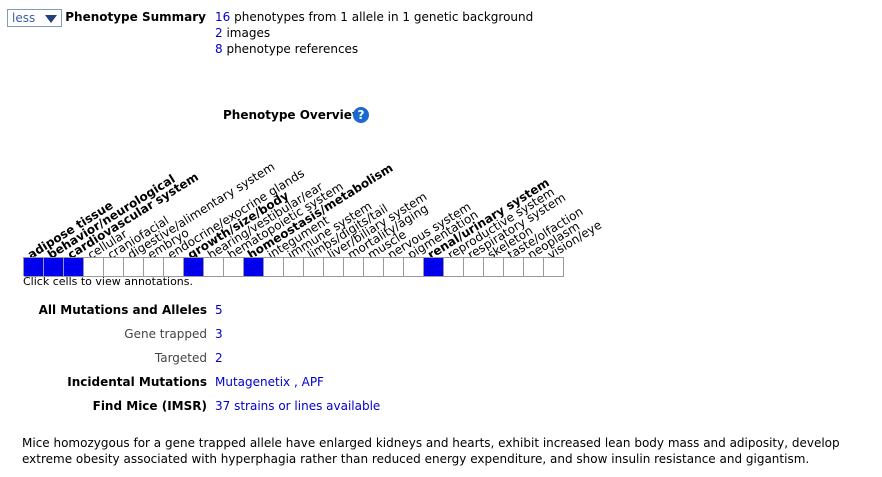 Image resolution: width=882 pixels, height=477 pixels. What do you see at coordinates (34, 267) in the screenshot?
I see `grid-cell-adipose-tissue` at bounding box center [34, 267].